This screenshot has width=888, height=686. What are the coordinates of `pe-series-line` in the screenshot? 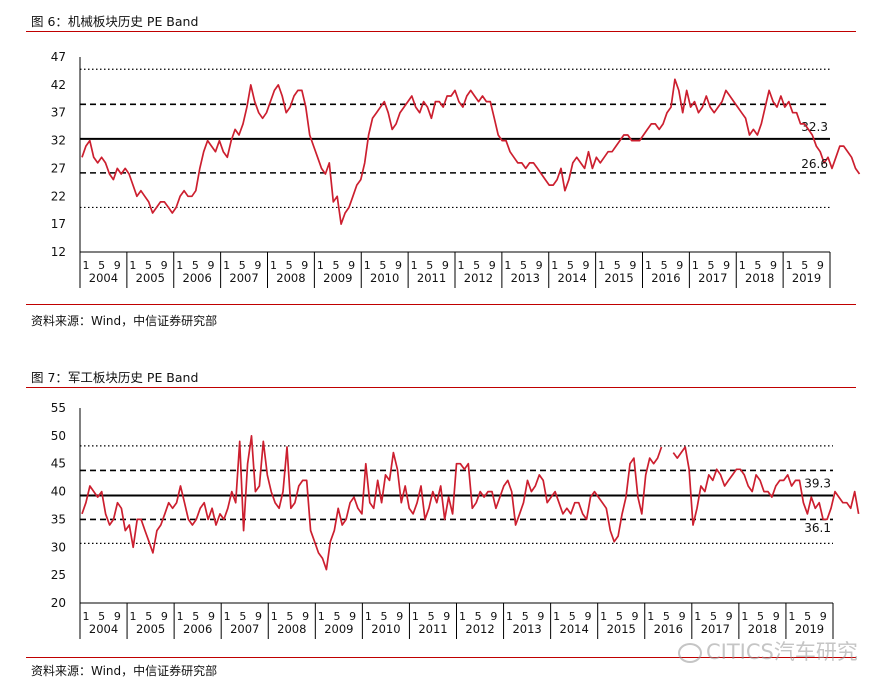 It's located at (372, 503).